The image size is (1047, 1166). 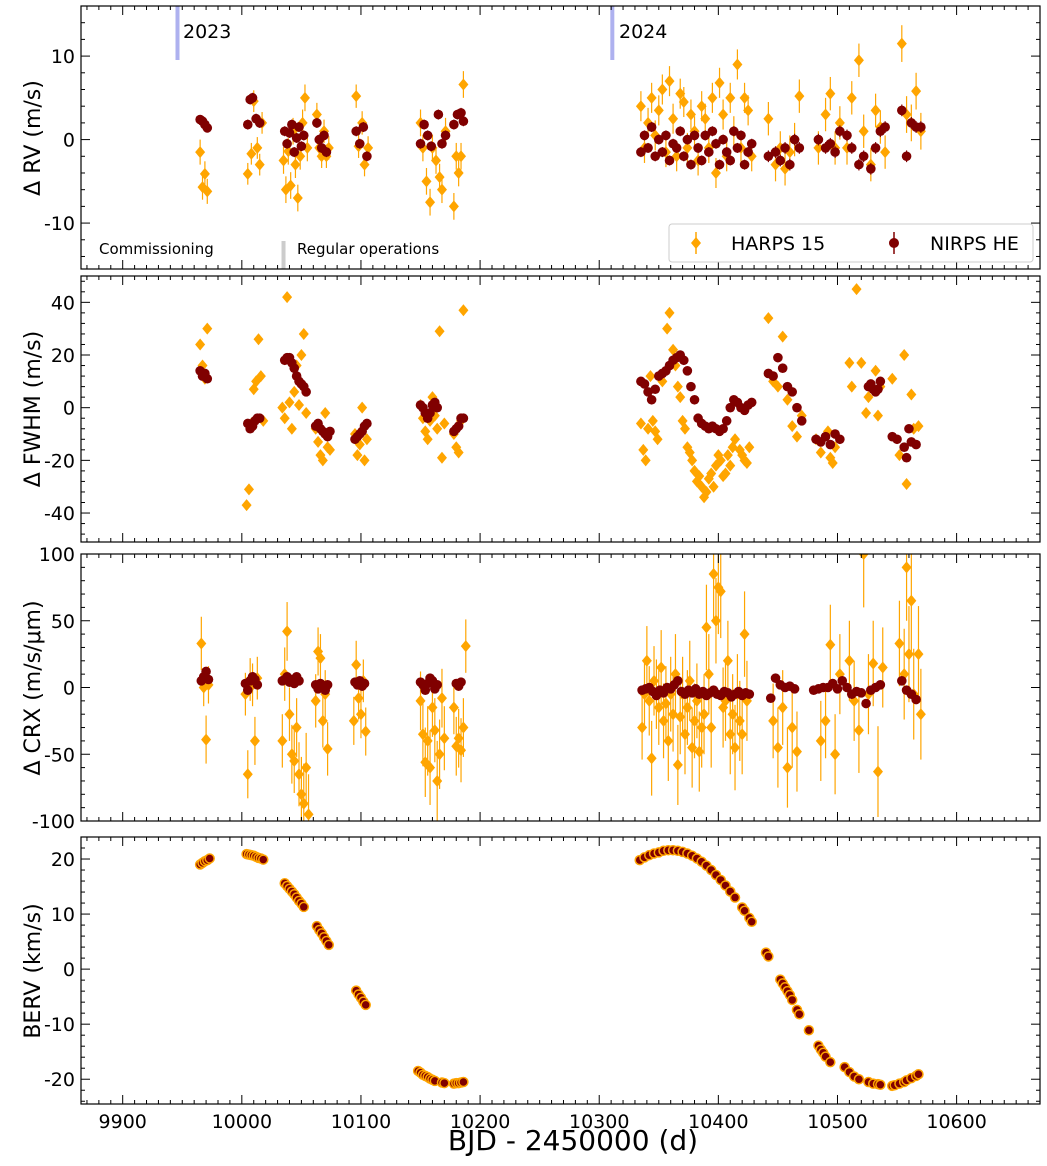 What do you see at coordinates (59, 1080) in the screenshot?
I see `y-tick-label-berv: -20` at bounding box center [59, 1080].